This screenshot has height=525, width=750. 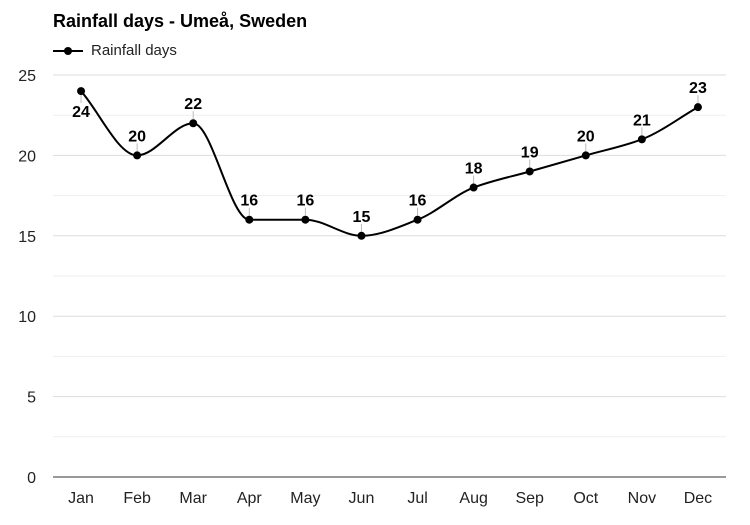 What do you see at coordinates (193, 498) in the screenshot?
I see `x-tick-label: Mar` at bounding box center [193, 498].